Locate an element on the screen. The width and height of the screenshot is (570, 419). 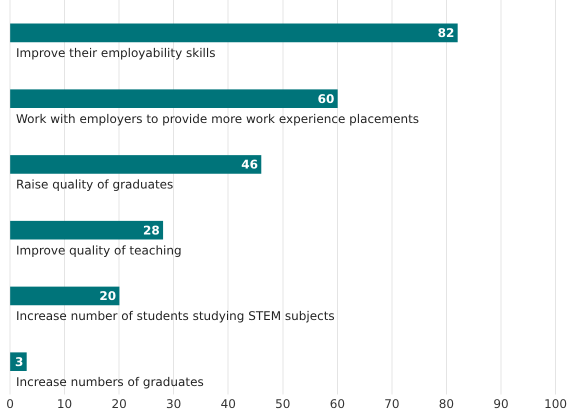
data-label: 28 is located at coordinates (151, 230).